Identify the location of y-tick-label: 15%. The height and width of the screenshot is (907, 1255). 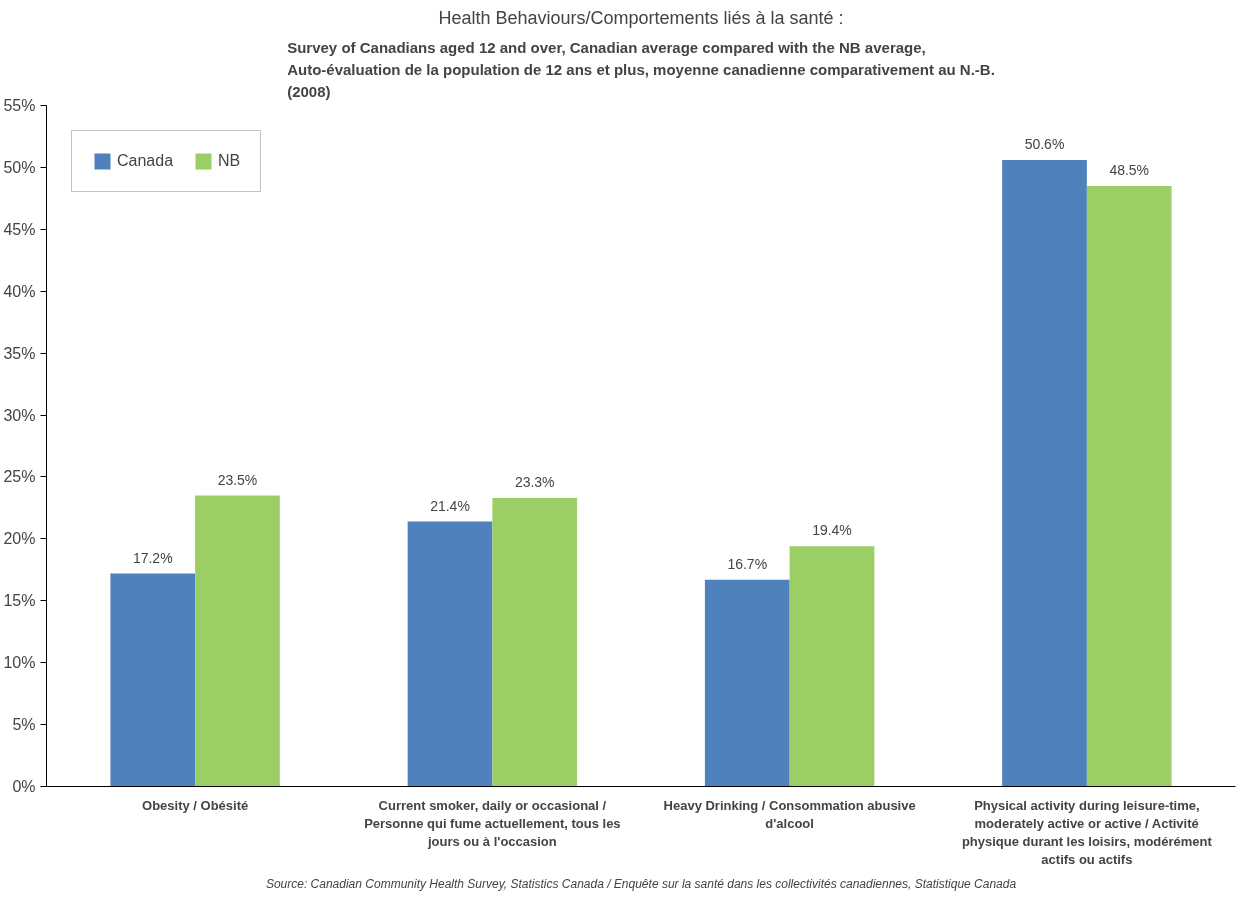
(19, 601).